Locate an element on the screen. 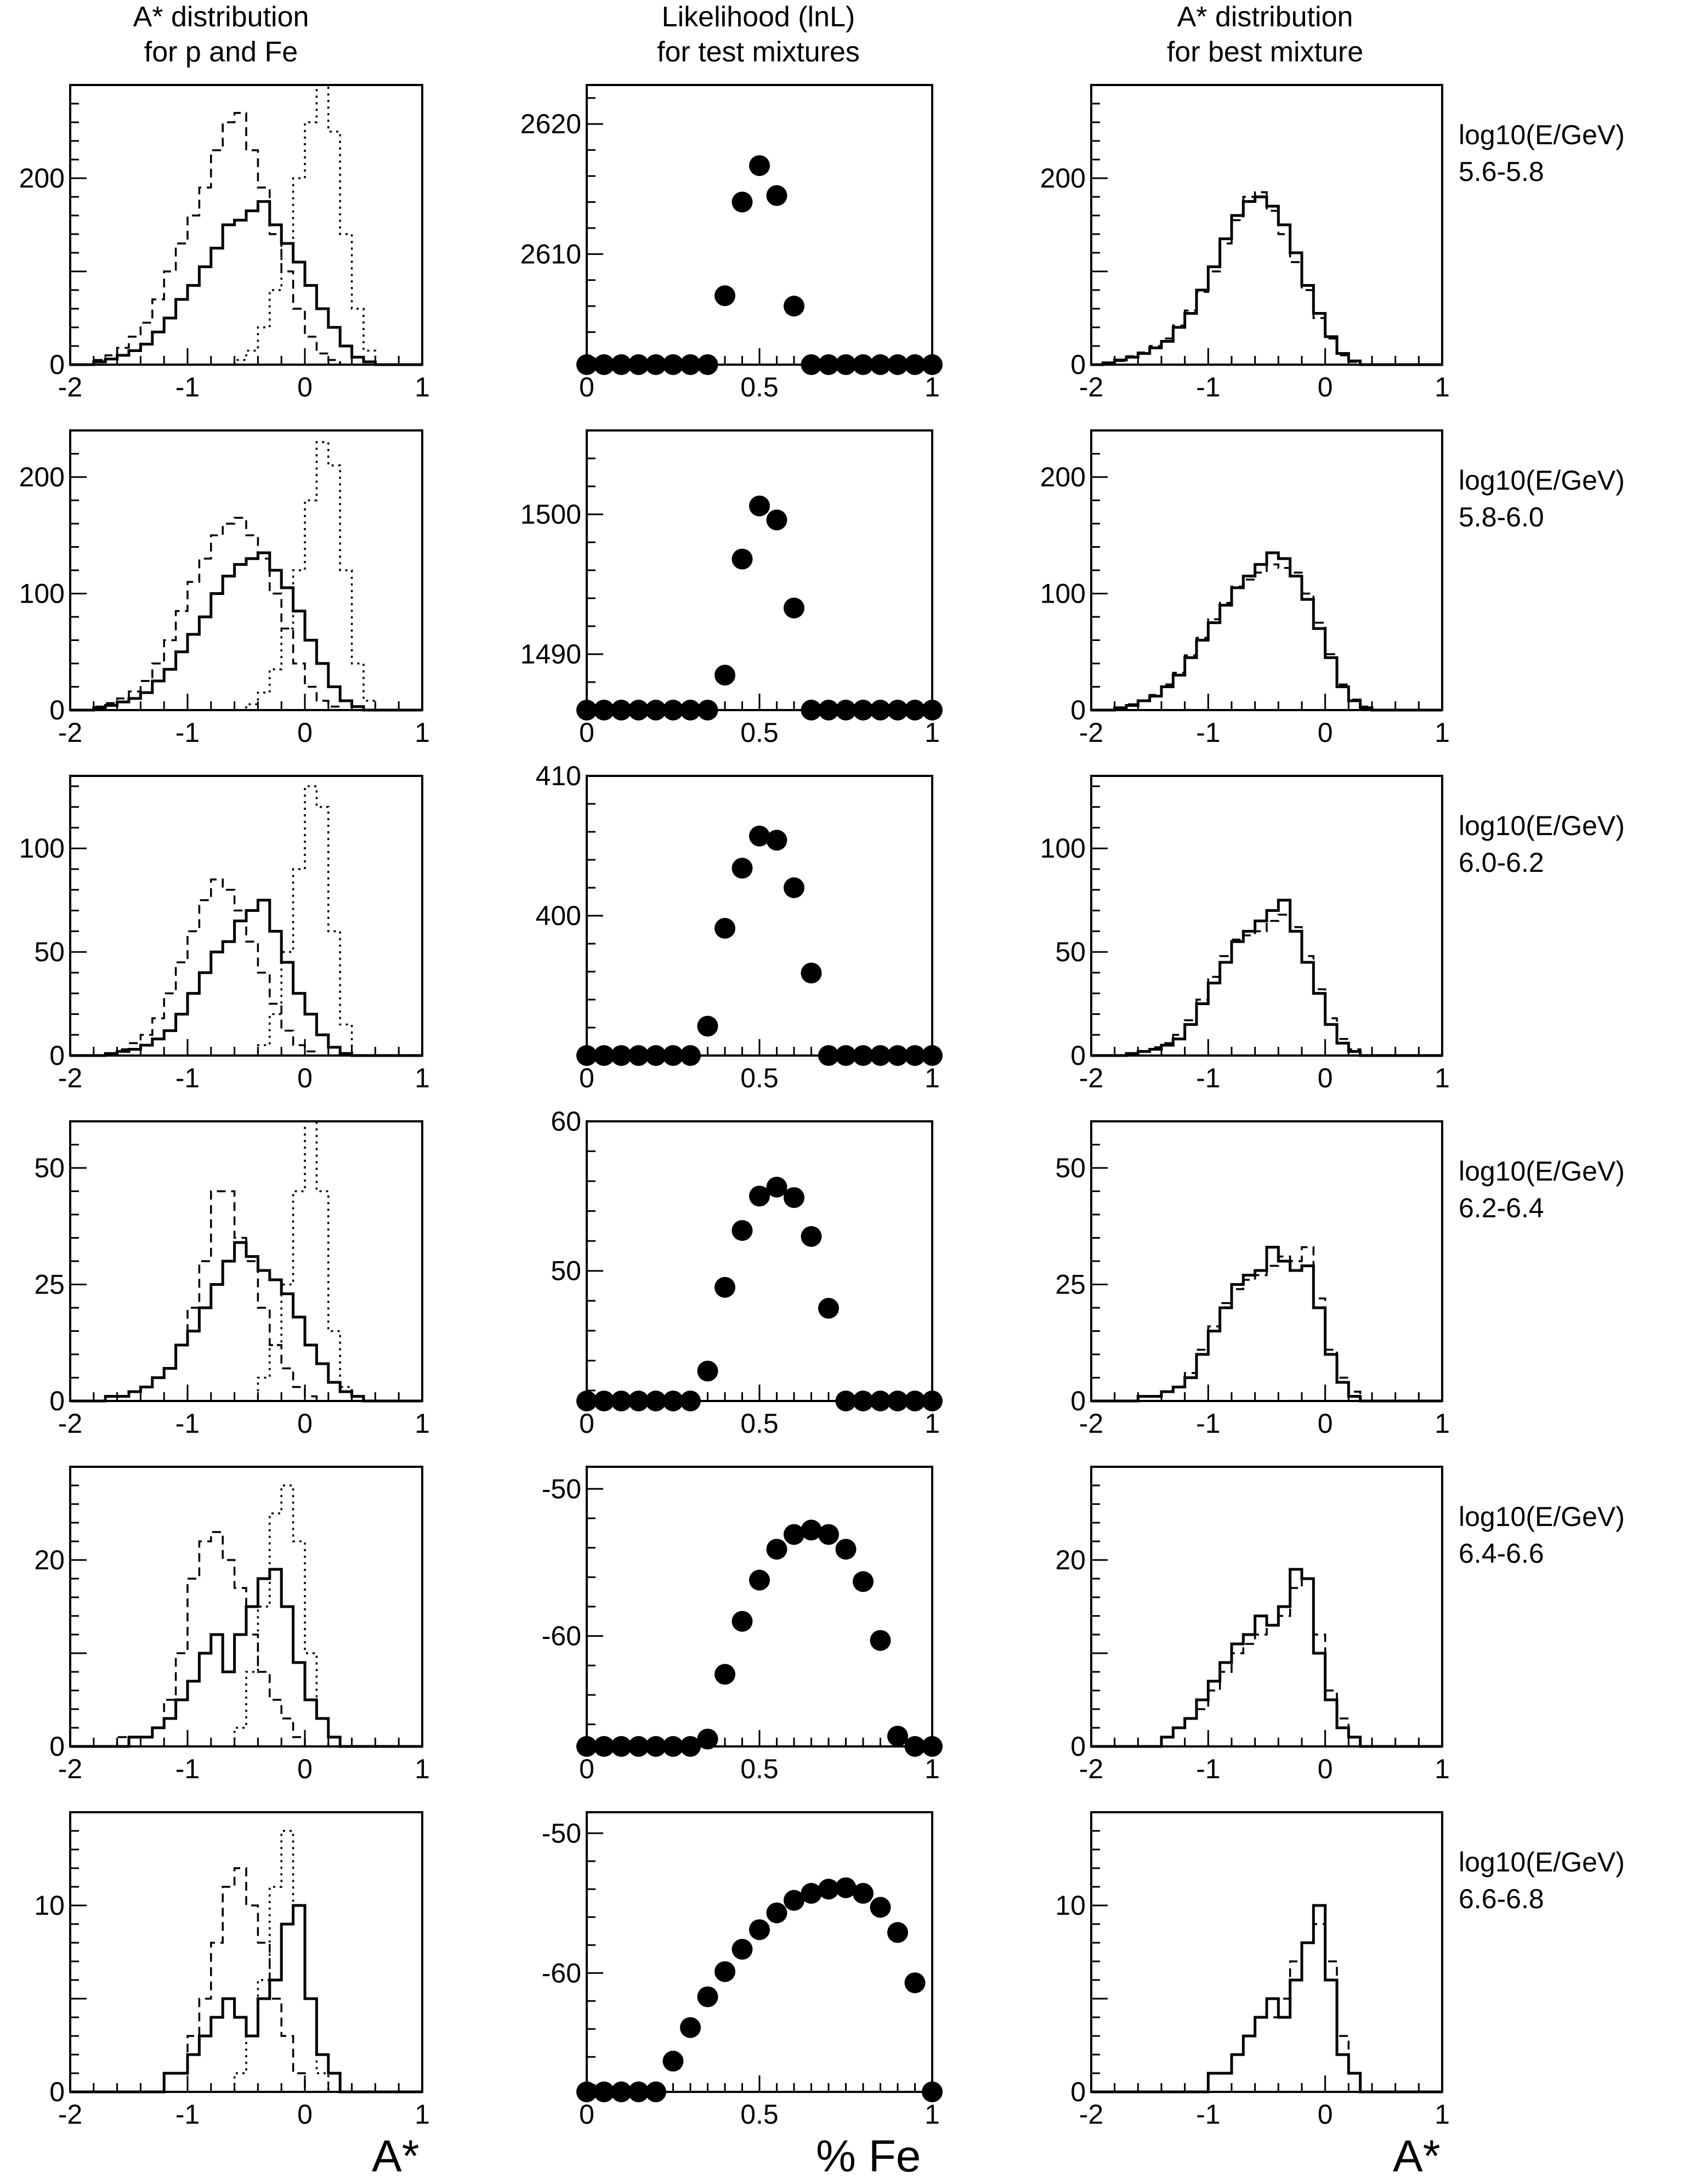 This screenshot has height=2184, width=1684. col1-title-line1: A* distribution is located at coordinates (221, 17).